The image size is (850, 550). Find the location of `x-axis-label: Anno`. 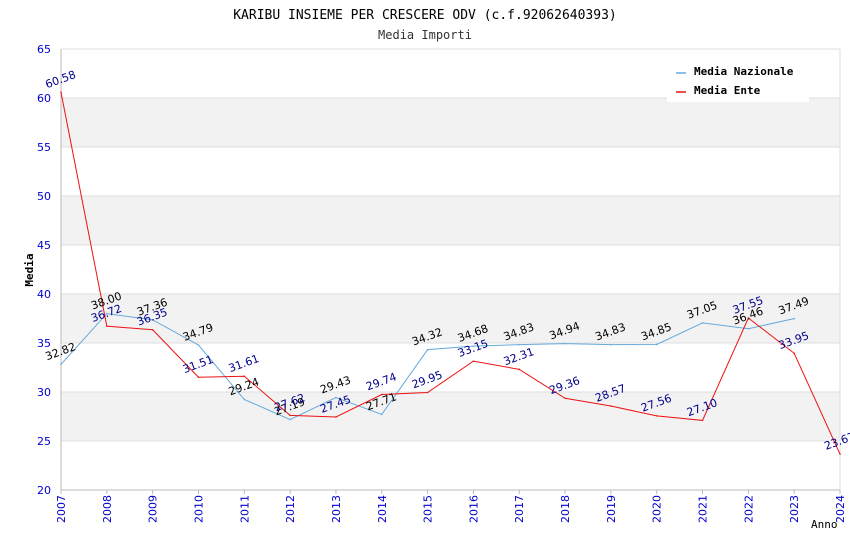

x-axis-label: Anno is located at coordinates (824, 524).